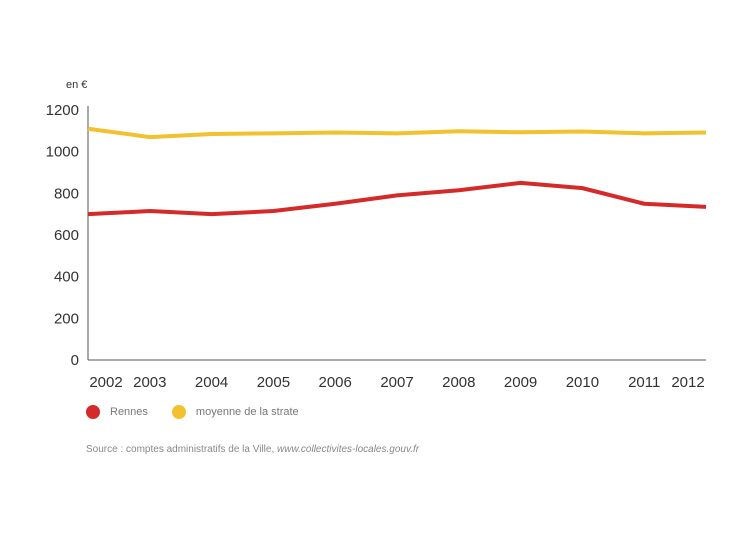 The image size is (750, 536). Describe the element at coordinates (66, 277) in the screenshot. I see `y-tick-label: 400` at that location.